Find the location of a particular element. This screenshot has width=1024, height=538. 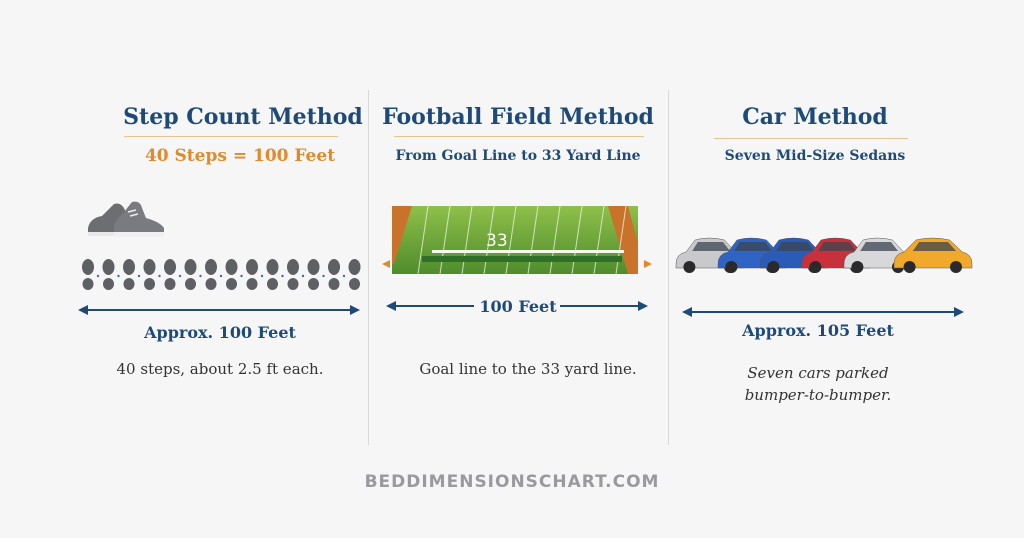

footprints-row is located at coordinates (221, 274).